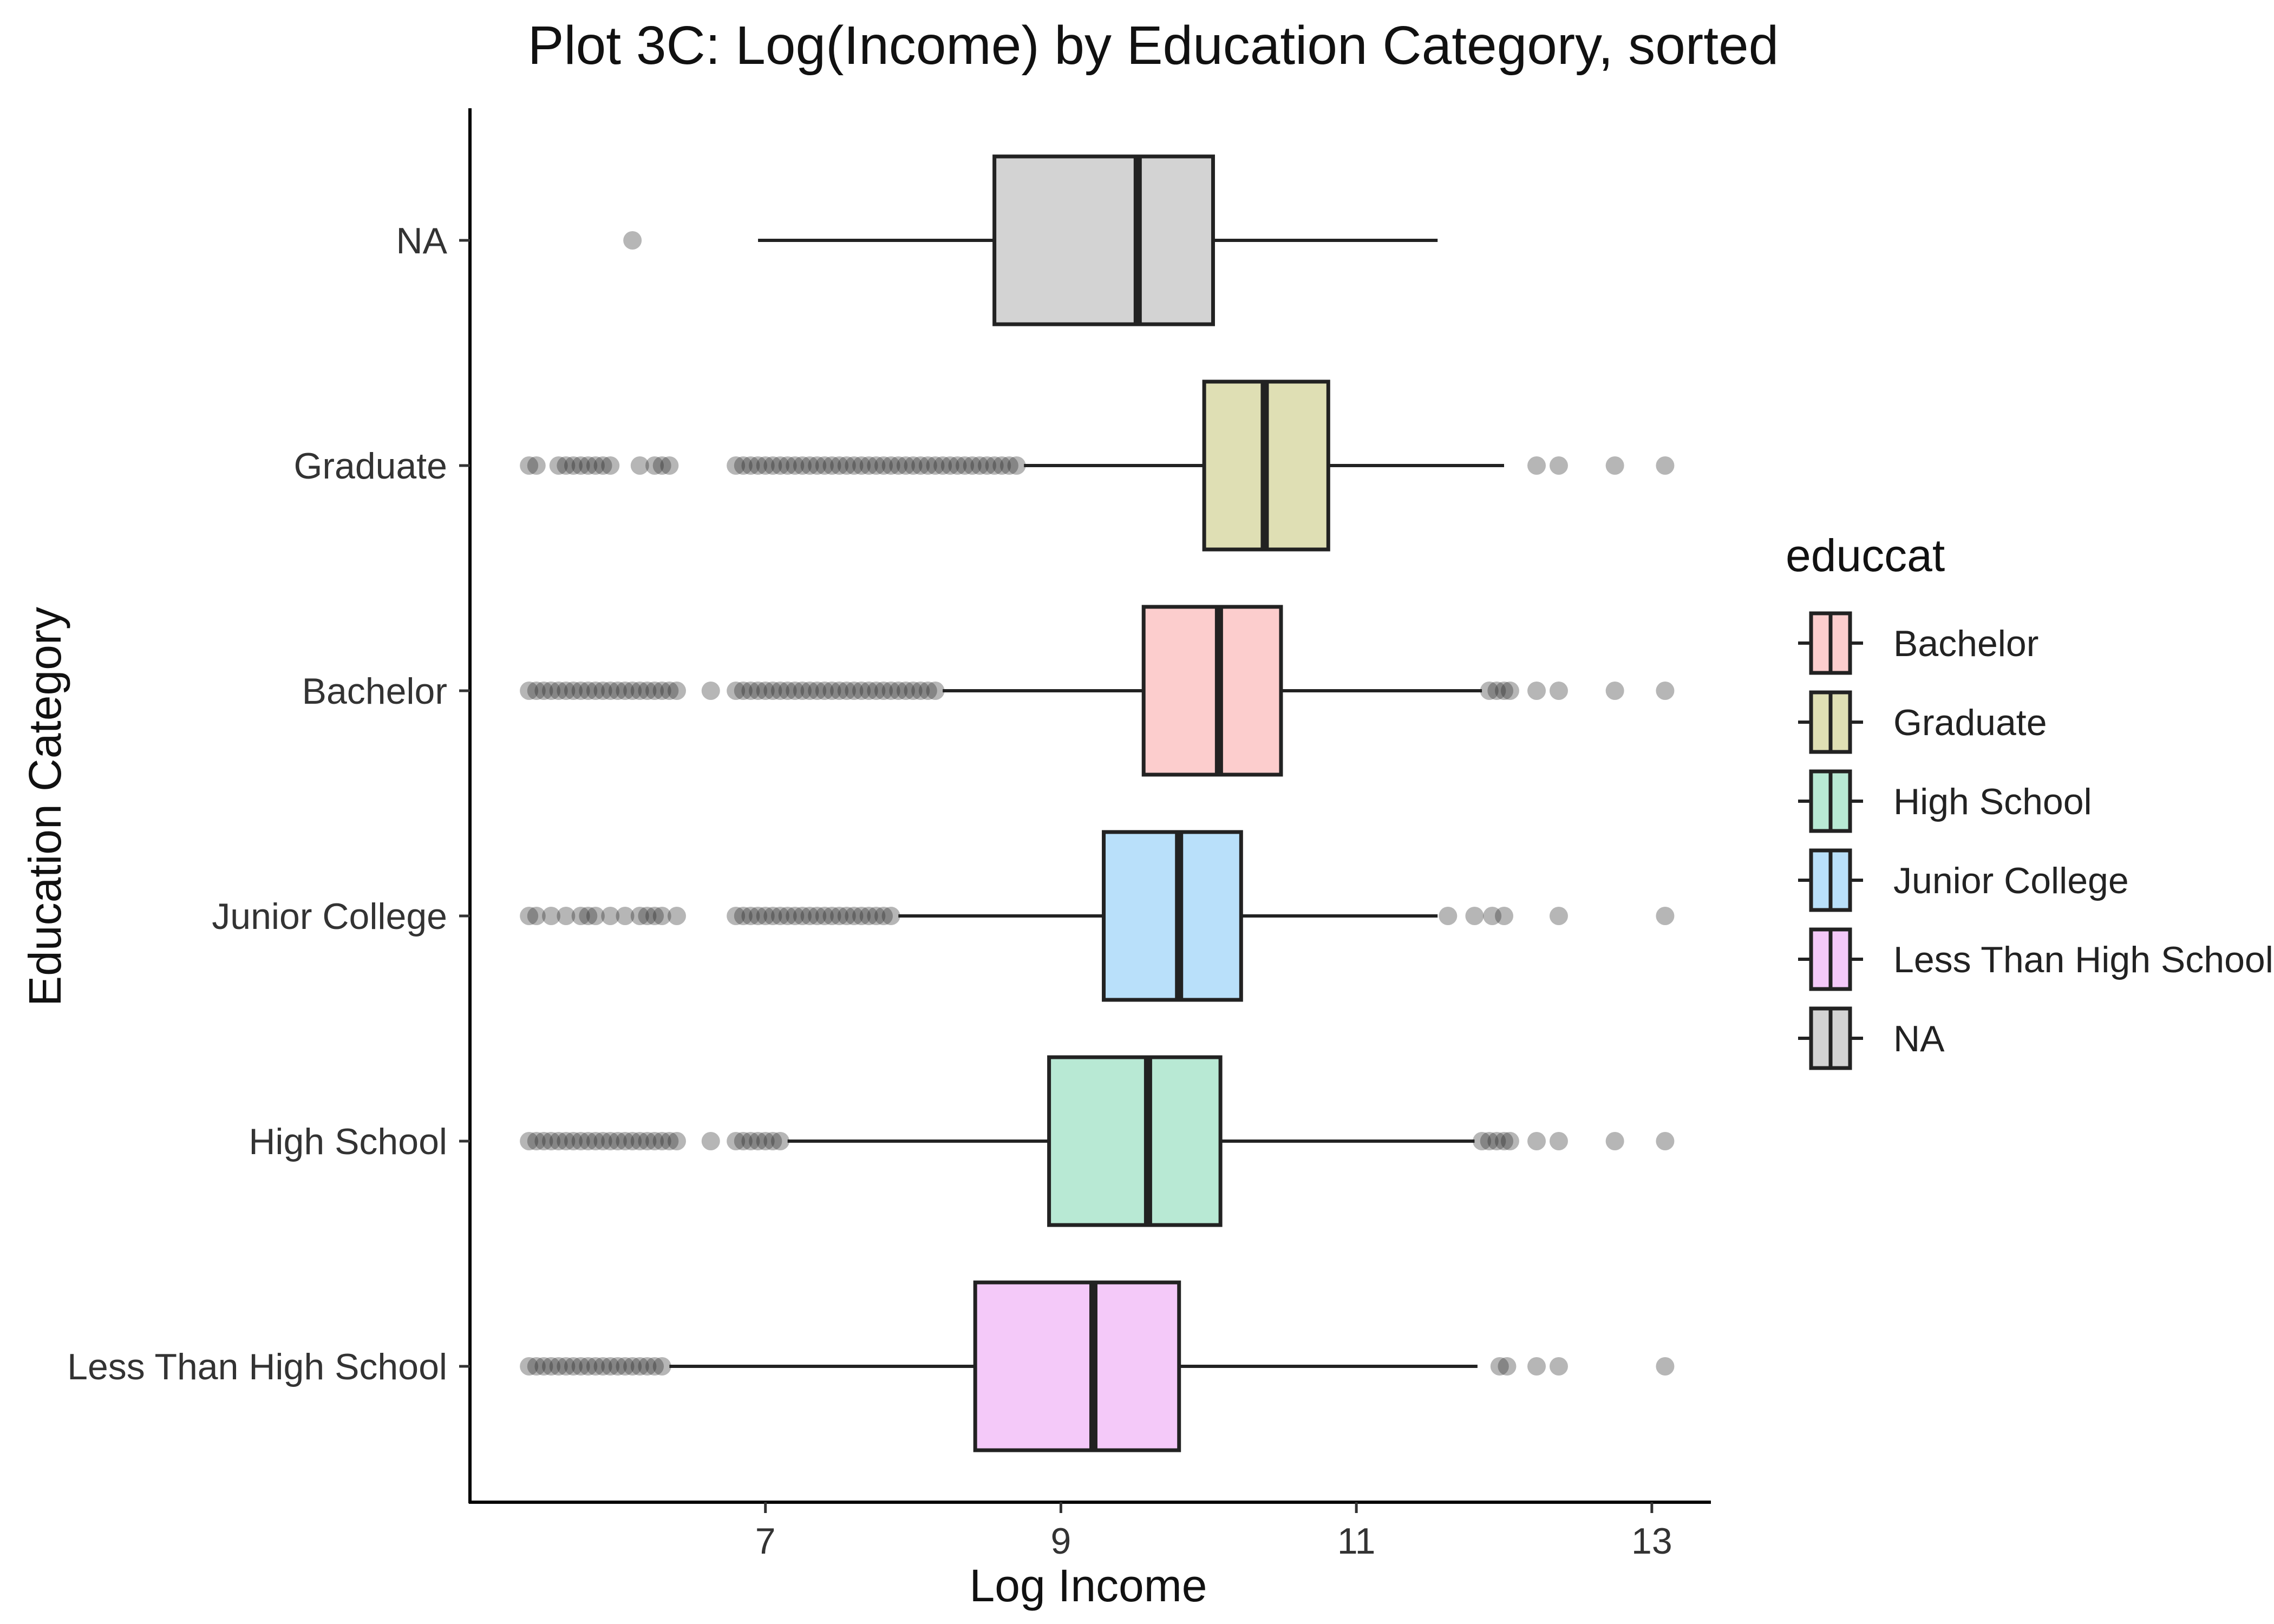  I want to click on legend-label: Graduate, so click(1970, 722).